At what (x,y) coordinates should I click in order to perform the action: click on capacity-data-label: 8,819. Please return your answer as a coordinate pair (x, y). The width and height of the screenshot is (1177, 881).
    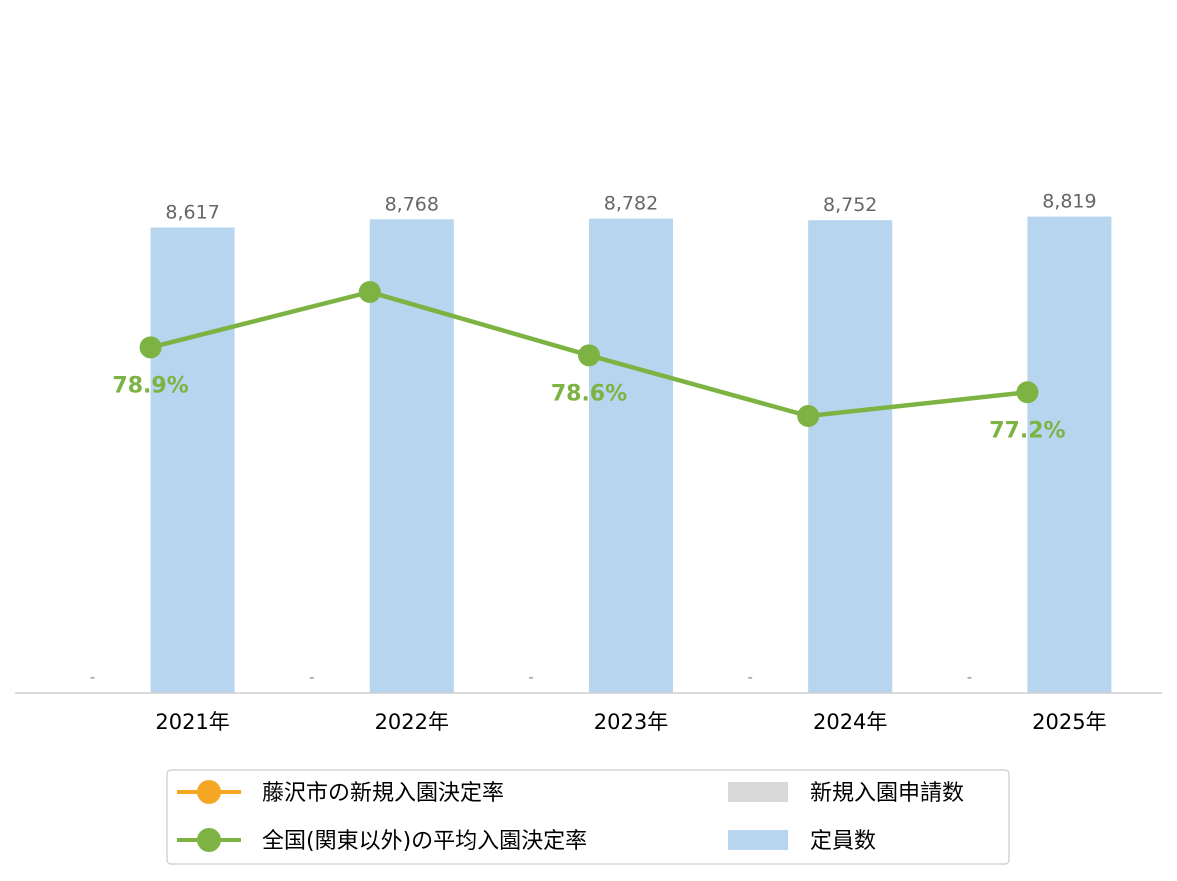
    Looking at the image, I should click on (1069, 202).